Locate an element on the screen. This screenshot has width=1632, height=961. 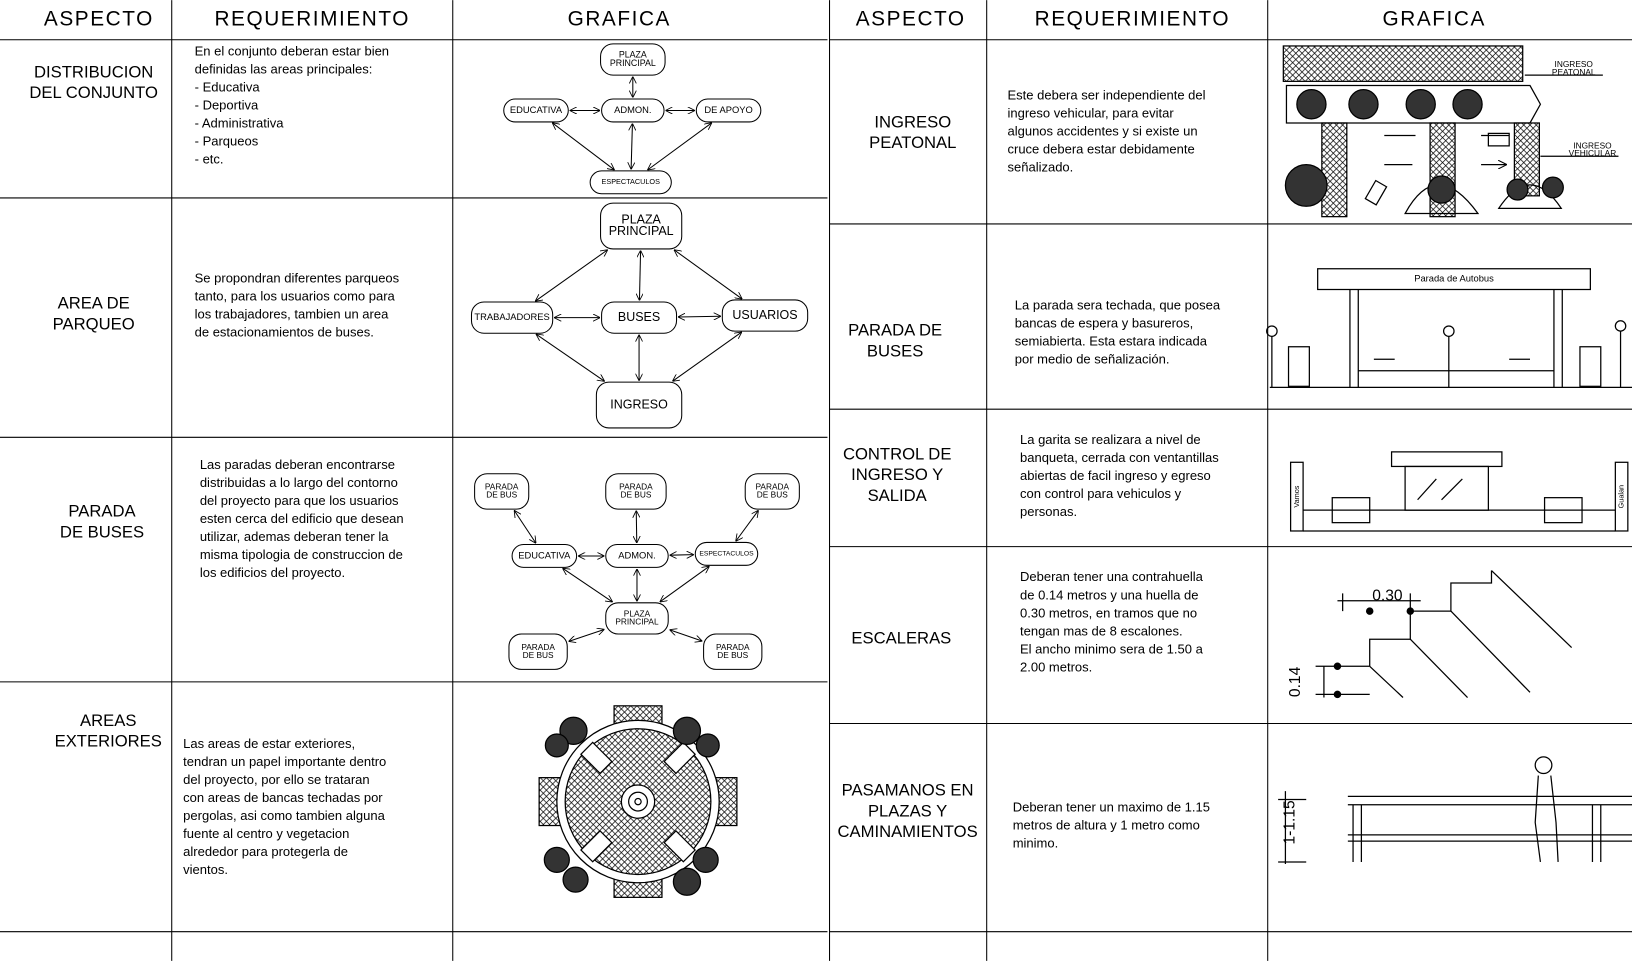
requirement-line: La parada sera techada, que posea is located at coordinates (1118, 305).